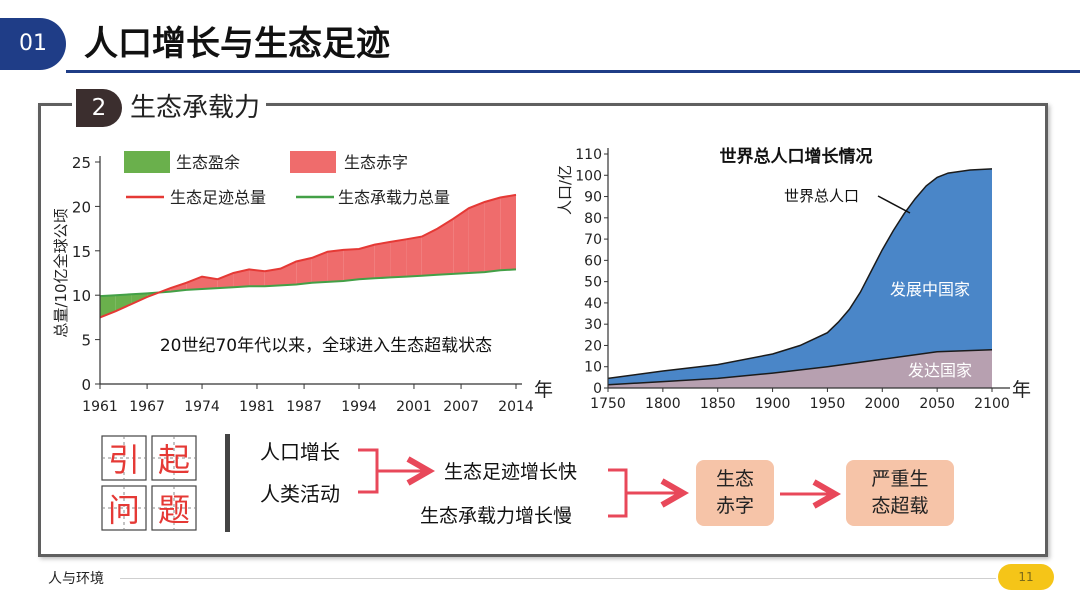 The image size is (1080, 608). I want to click on chart2-x-tick-label: 2000, so click(882, 404).